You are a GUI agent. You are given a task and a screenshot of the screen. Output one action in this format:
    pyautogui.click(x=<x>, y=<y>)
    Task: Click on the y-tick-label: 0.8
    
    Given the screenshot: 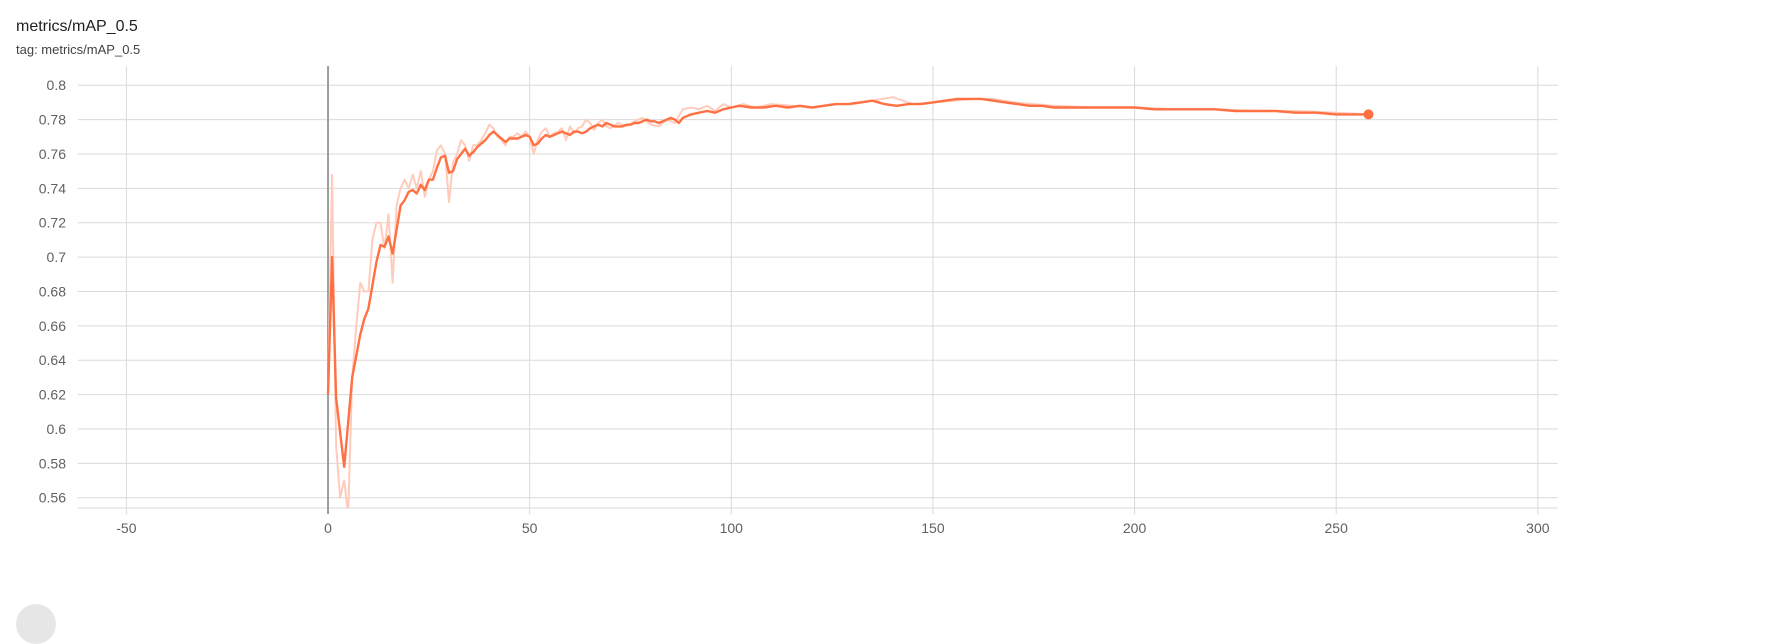 What is the action you would take?
    pyautogui.click(x=57, y=85)
    